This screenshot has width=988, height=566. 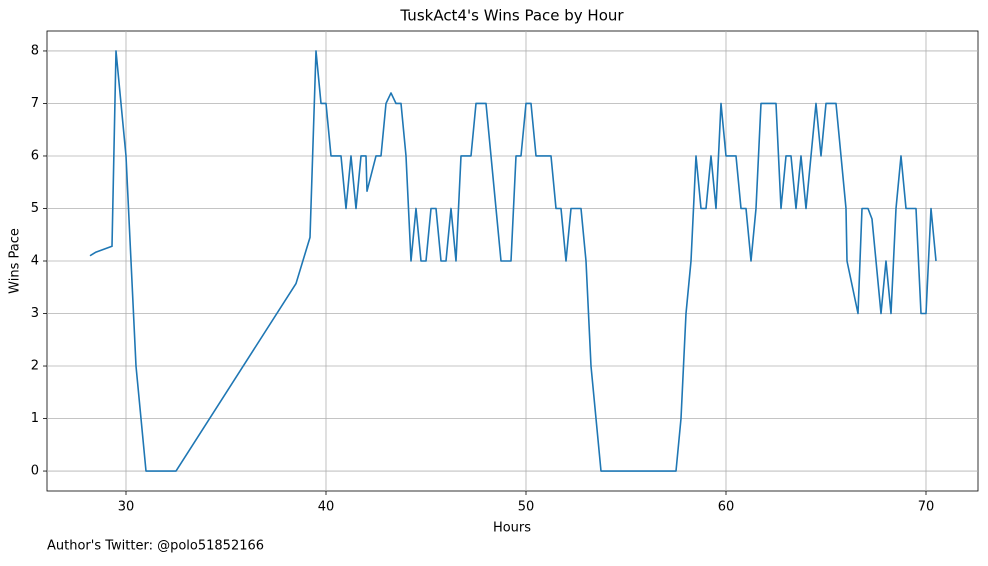 What do you see at coordinates (126, 507) in the screenshot?
I see `x-tick-label: 30` at bounding box center [126, 507].